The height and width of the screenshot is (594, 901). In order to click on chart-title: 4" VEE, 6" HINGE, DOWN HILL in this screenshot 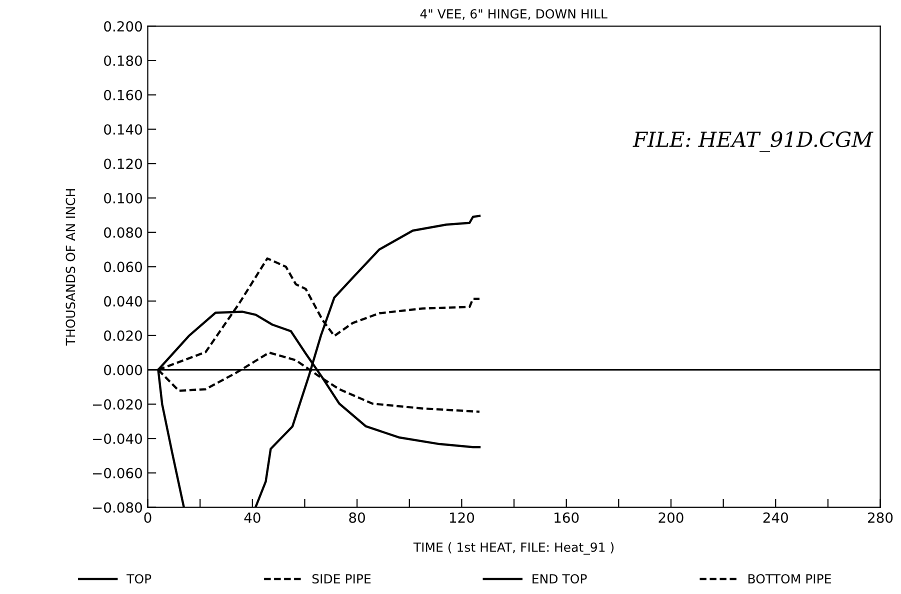, I will do `click(514, 14)`.